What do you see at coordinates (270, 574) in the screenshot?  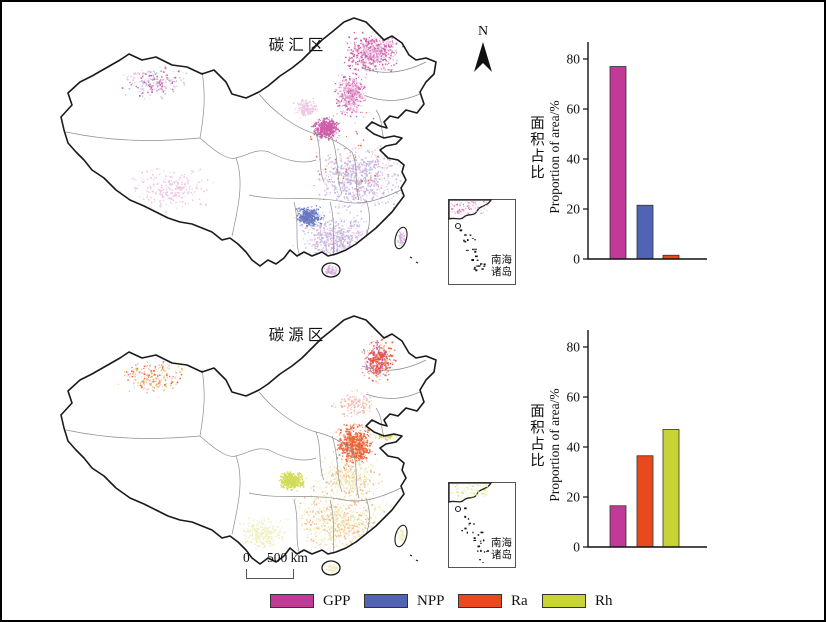 I see `scale-bar-bracket` at bounding box center [270, 574].